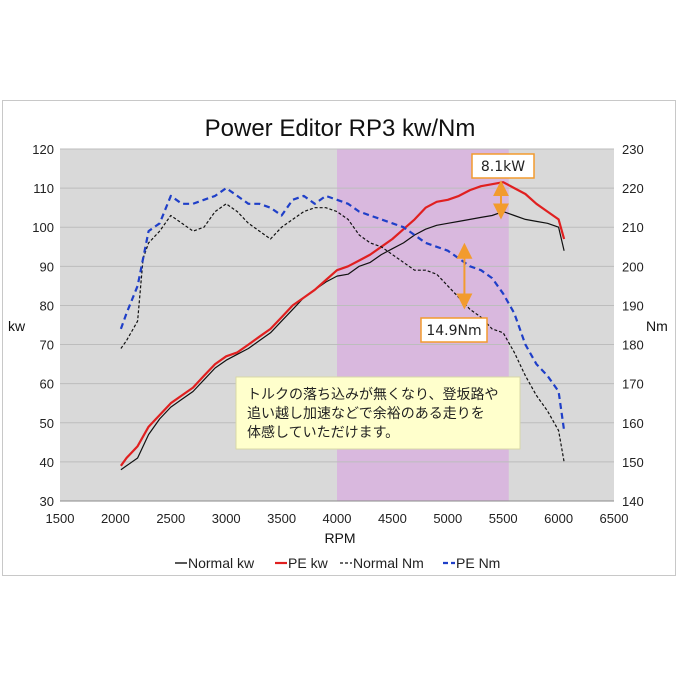  I want to click on note-line: 追い越し加速などで余裕のある走りを, so click(366, 413).